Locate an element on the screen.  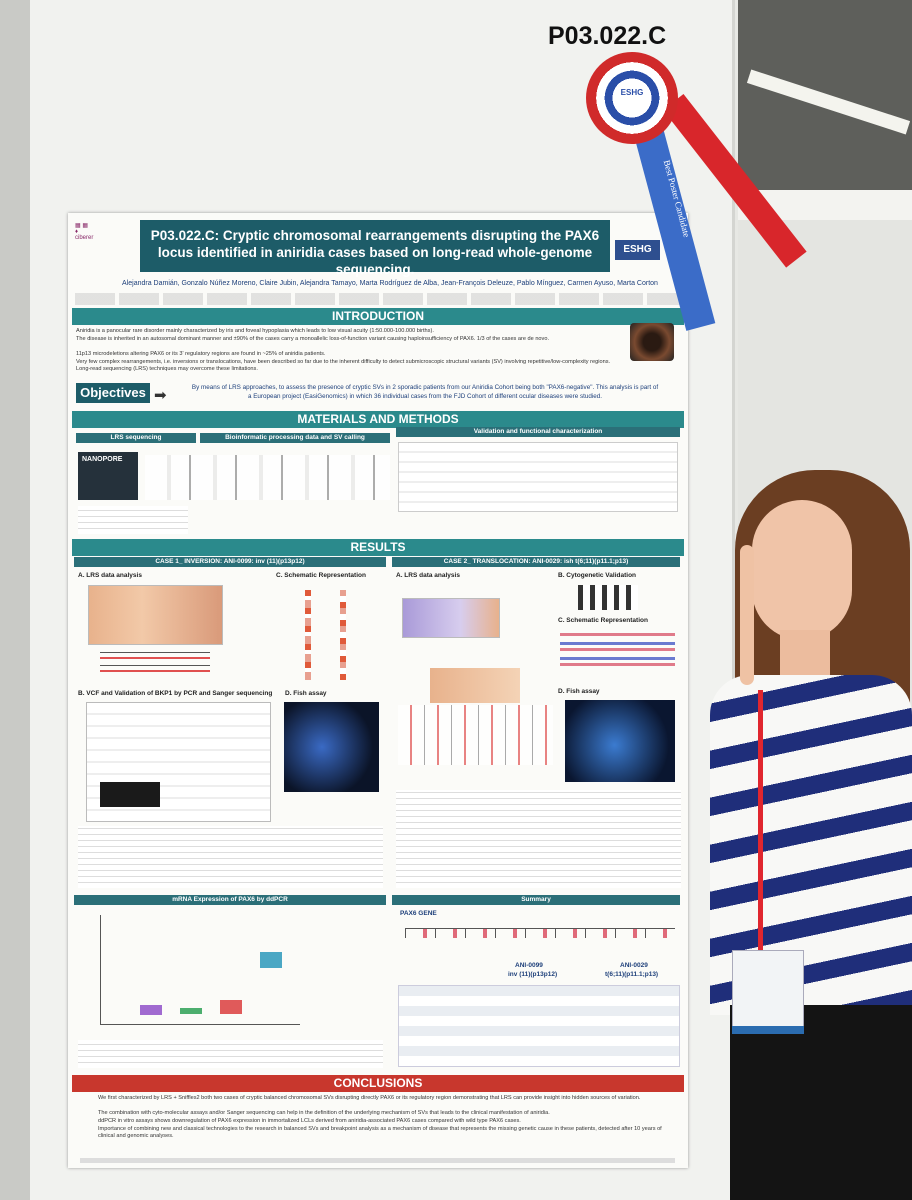
panel-title: B. Cytogenetic Validation is located at coordinates (597, 575).